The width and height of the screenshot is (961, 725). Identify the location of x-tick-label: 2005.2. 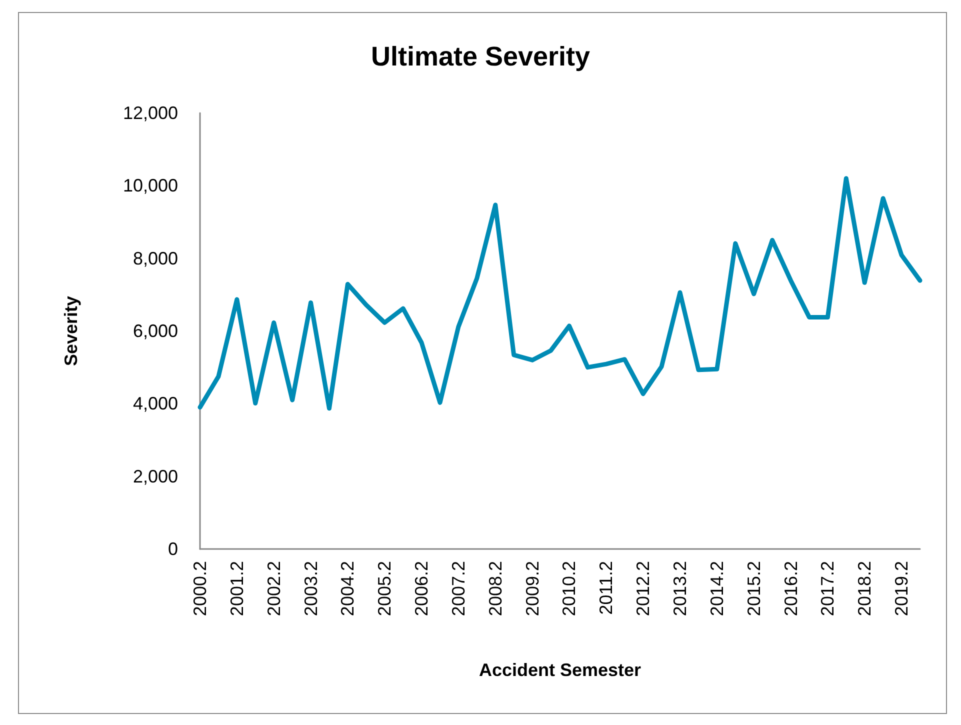
(384, 588).